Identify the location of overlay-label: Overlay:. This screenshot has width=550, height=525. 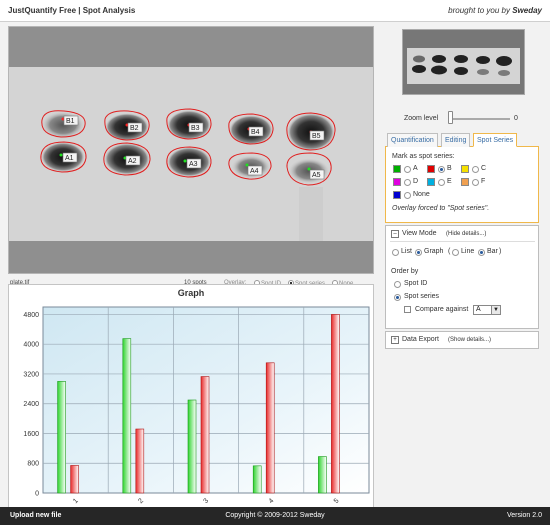
(235, 283).